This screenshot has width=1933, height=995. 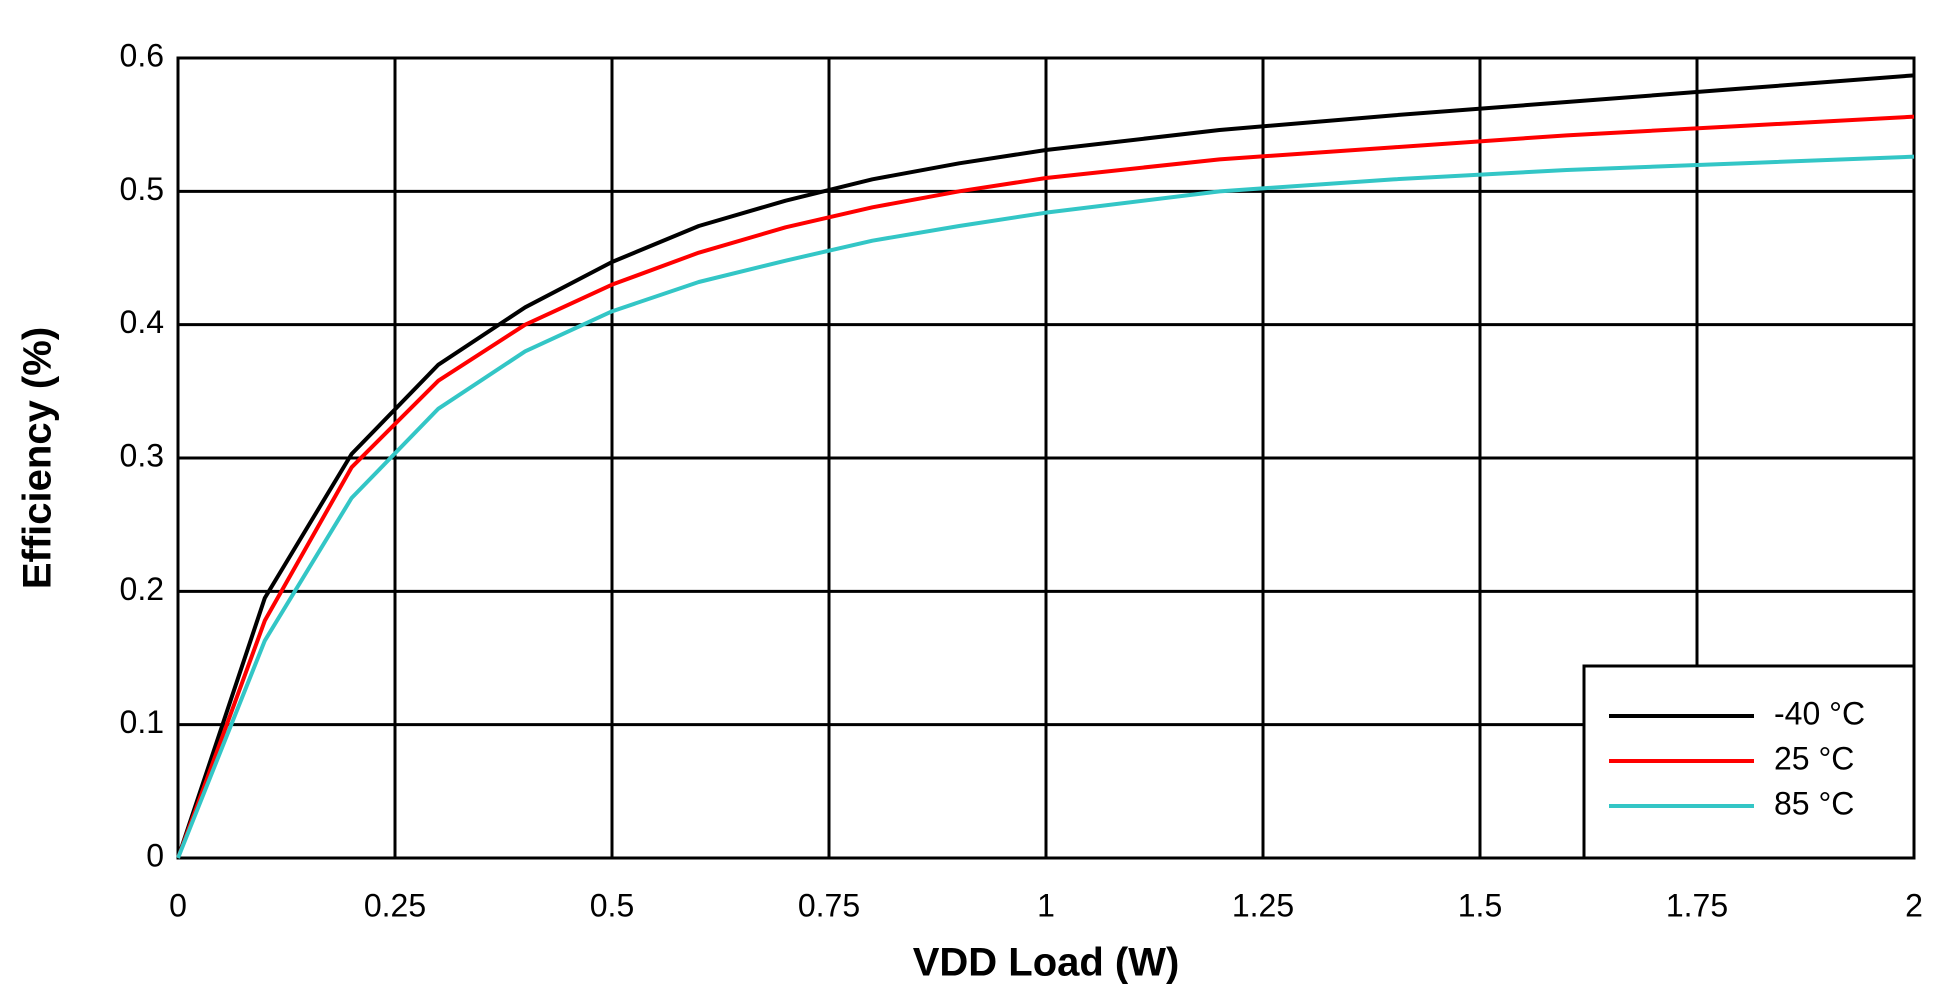 I want to click on legend-label: 85 °C, so click(x=1814, y=803).